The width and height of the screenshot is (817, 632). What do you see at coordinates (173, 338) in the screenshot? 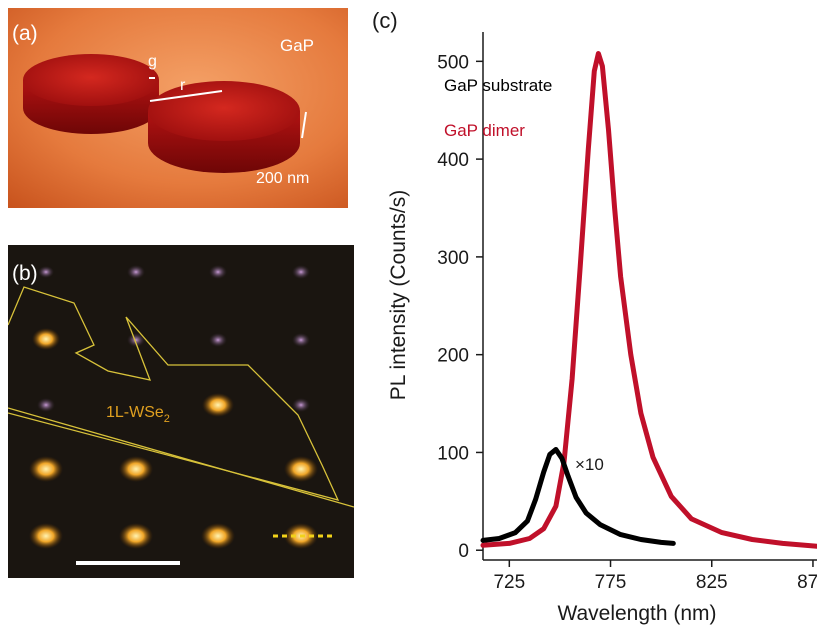
I see `dimer-dots-purple` at bounding box center [173, 338].